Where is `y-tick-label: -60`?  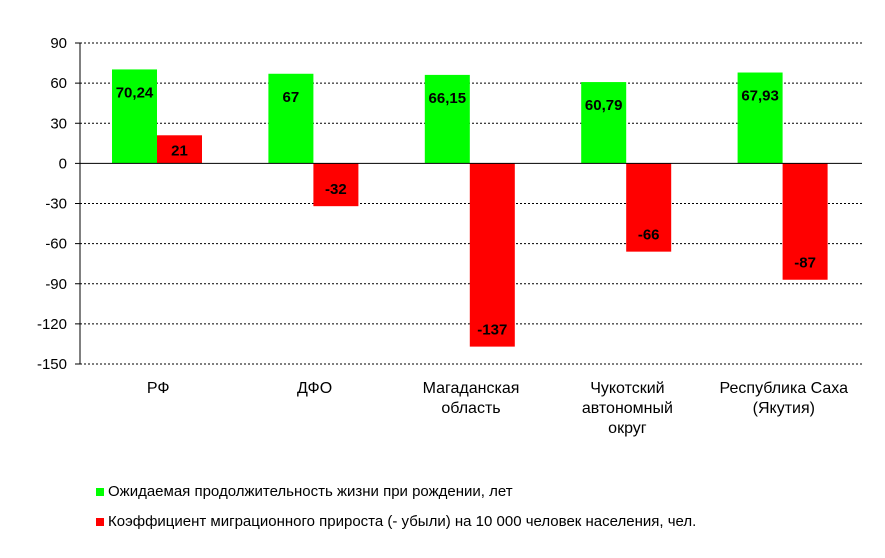 y-tick-label: -60 is located at coordinates (56, 244).